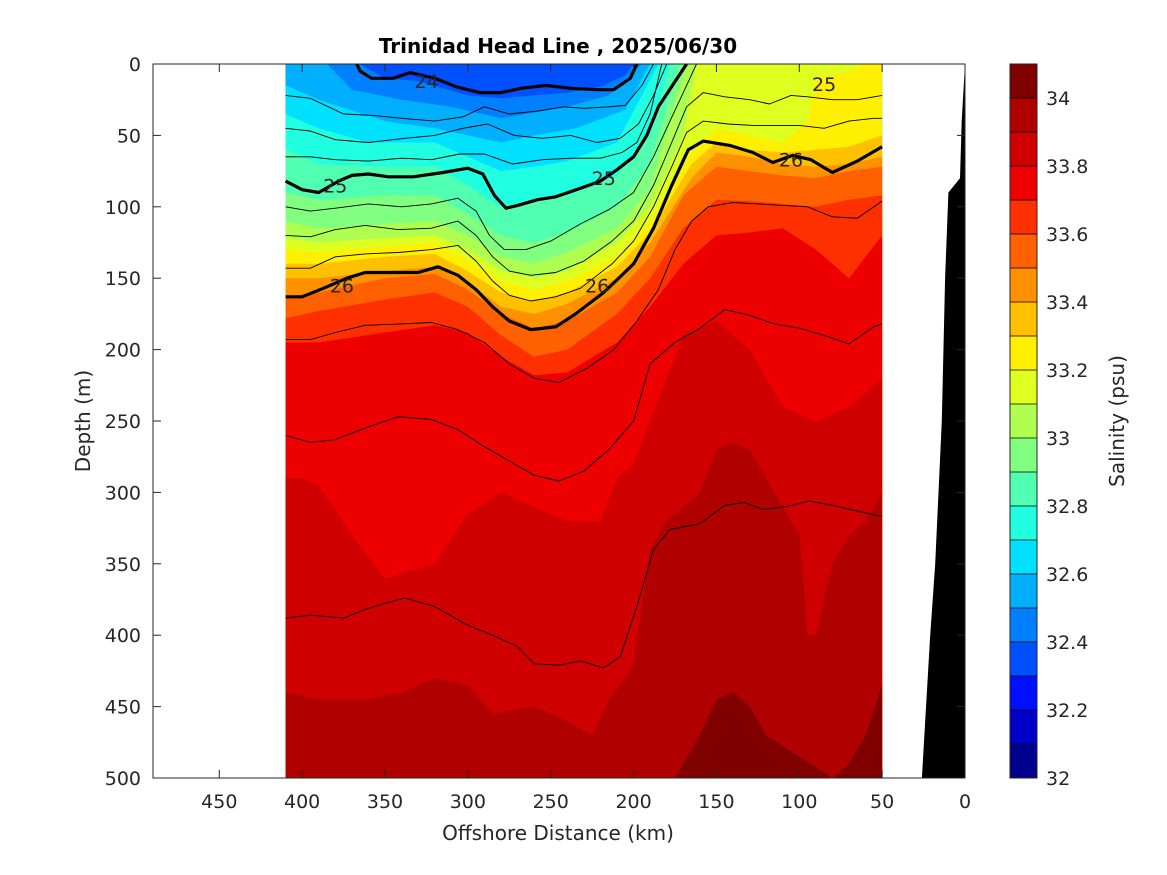 The width and height of the screenshot is (1167, 875). I want to click on x-tick-label: 150, so click(716, 802).